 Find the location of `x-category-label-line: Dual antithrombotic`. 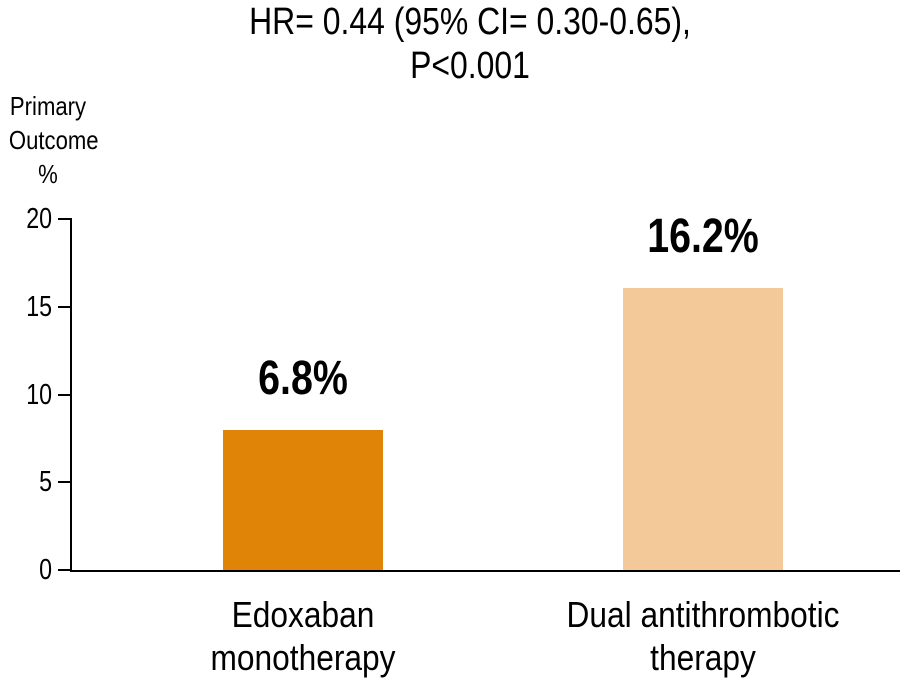

x-category-label-line: Dual antithrombotic is located at coordinates (702, 614).